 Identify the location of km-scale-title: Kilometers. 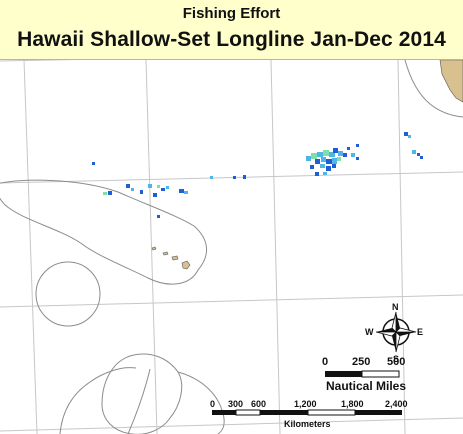
(307, 424).